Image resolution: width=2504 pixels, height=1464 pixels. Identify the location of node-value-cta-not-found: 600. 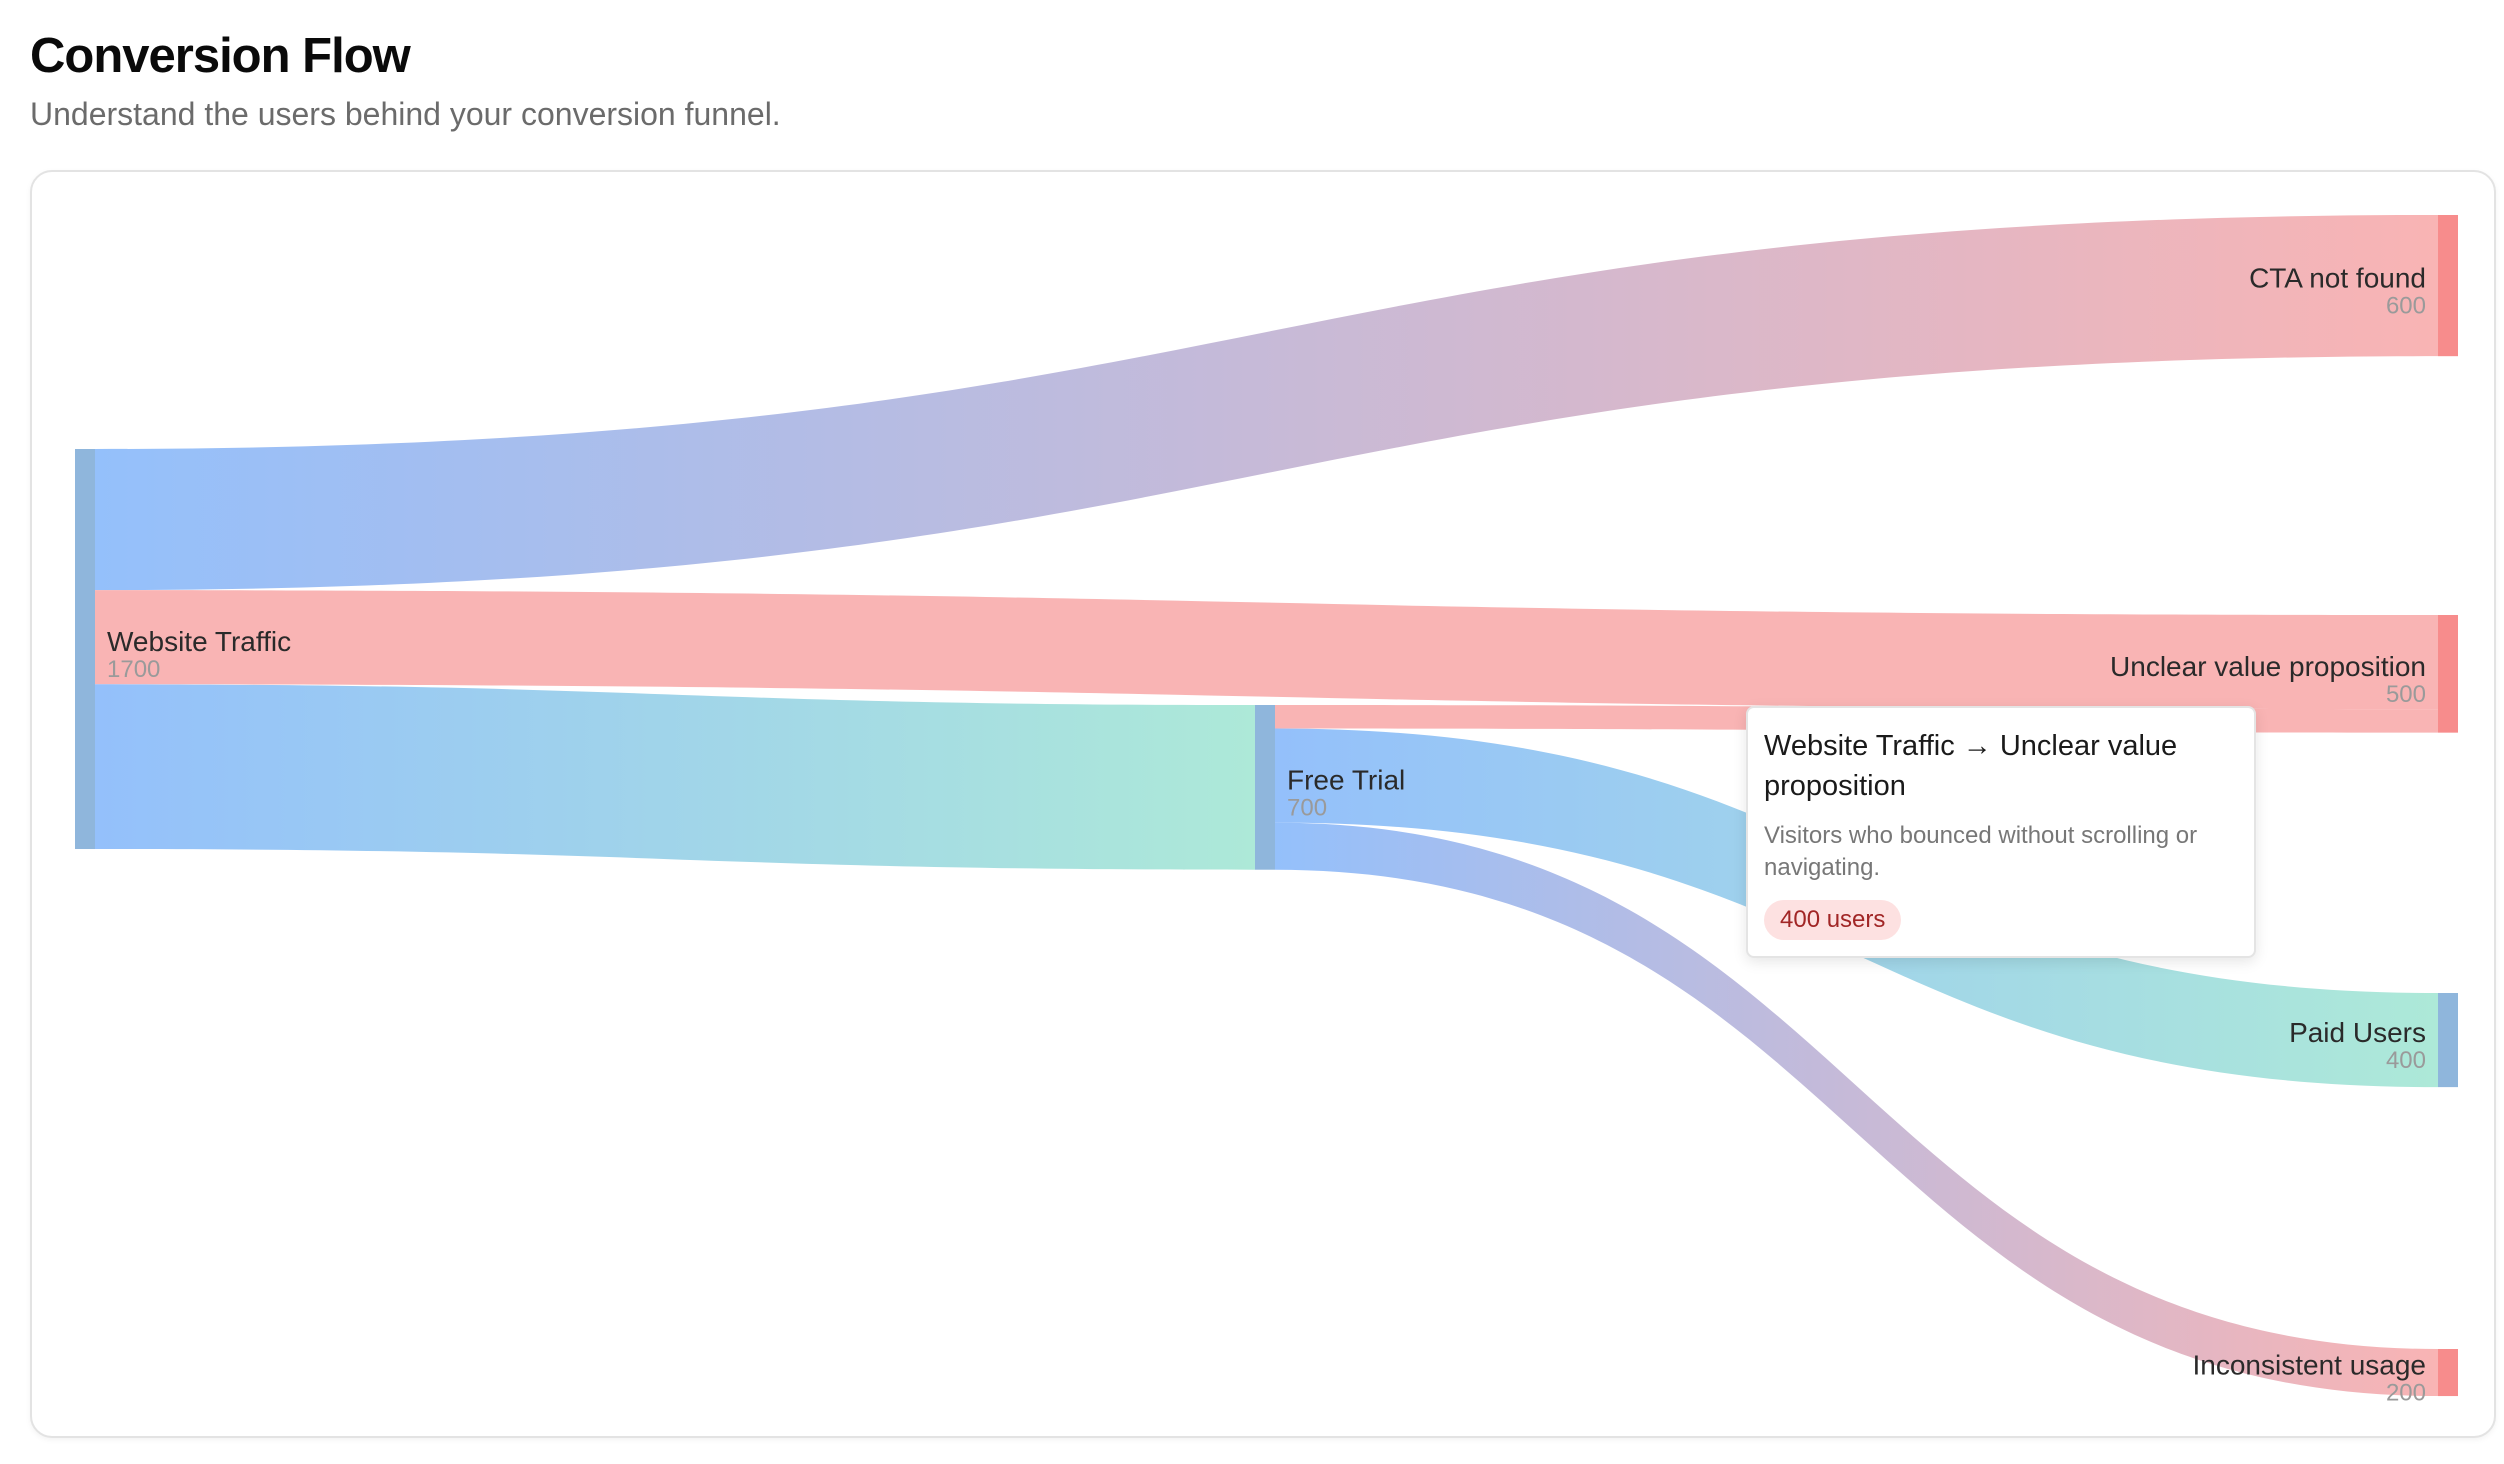
(2406, 306).